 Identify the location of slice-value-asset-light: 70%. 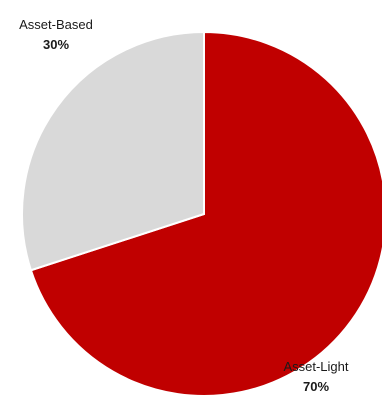
(316, 386).